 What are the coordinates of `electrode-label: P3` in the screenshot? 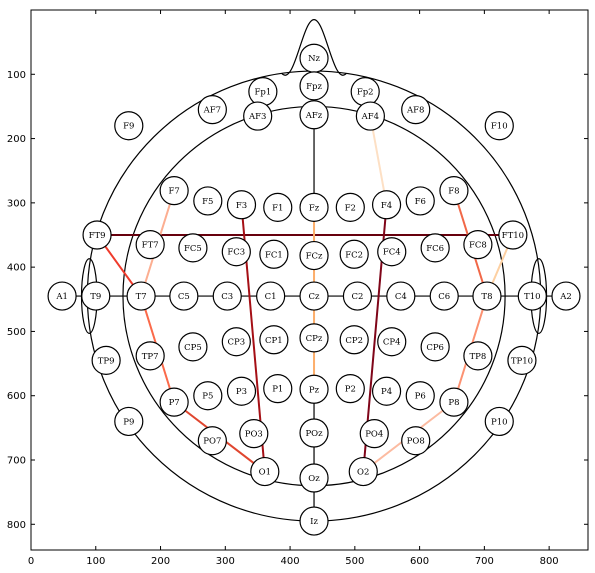 It's located at (241, 392).